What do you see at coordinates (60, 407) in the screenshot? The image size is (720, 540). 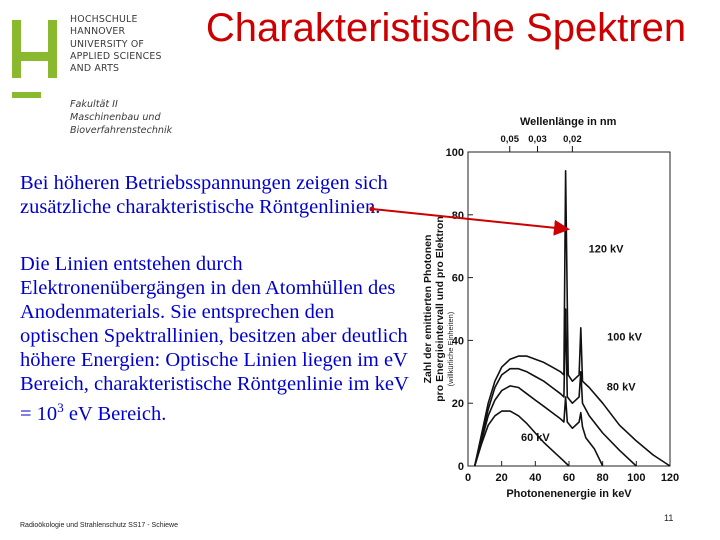 I see `exponent: 3` at bounding box center [60, 407].